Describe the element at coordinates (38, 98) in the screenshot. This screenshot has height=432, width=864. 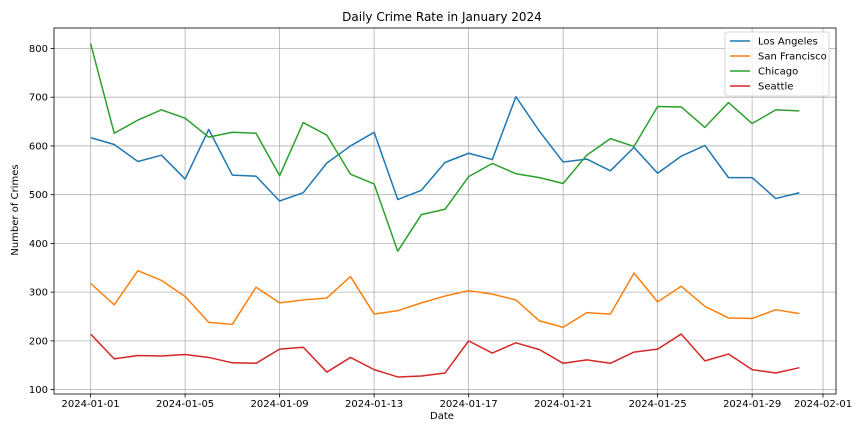
I see `y-tick-label: 700` at that location.